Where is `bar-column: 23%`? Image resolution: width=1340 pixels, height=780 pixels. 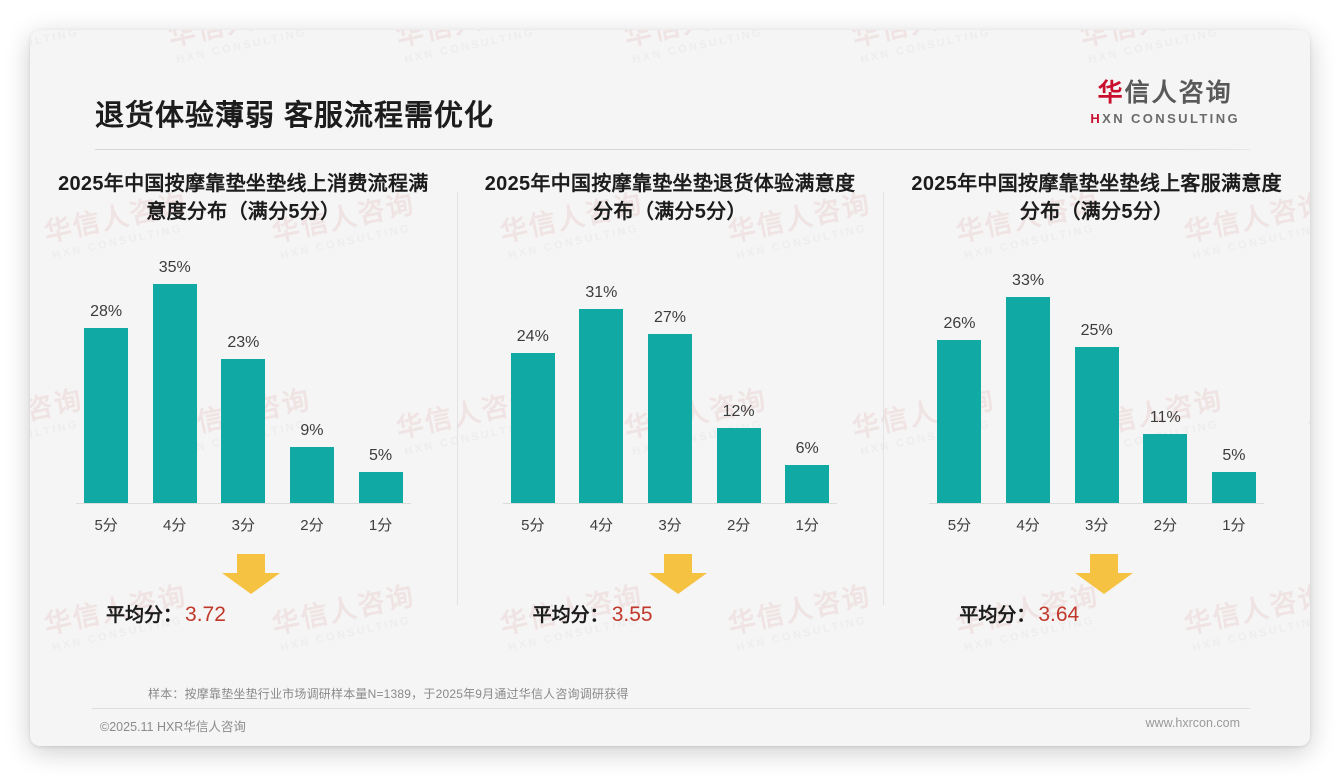 bar-column: 23% is located at coordinates (243, 378).